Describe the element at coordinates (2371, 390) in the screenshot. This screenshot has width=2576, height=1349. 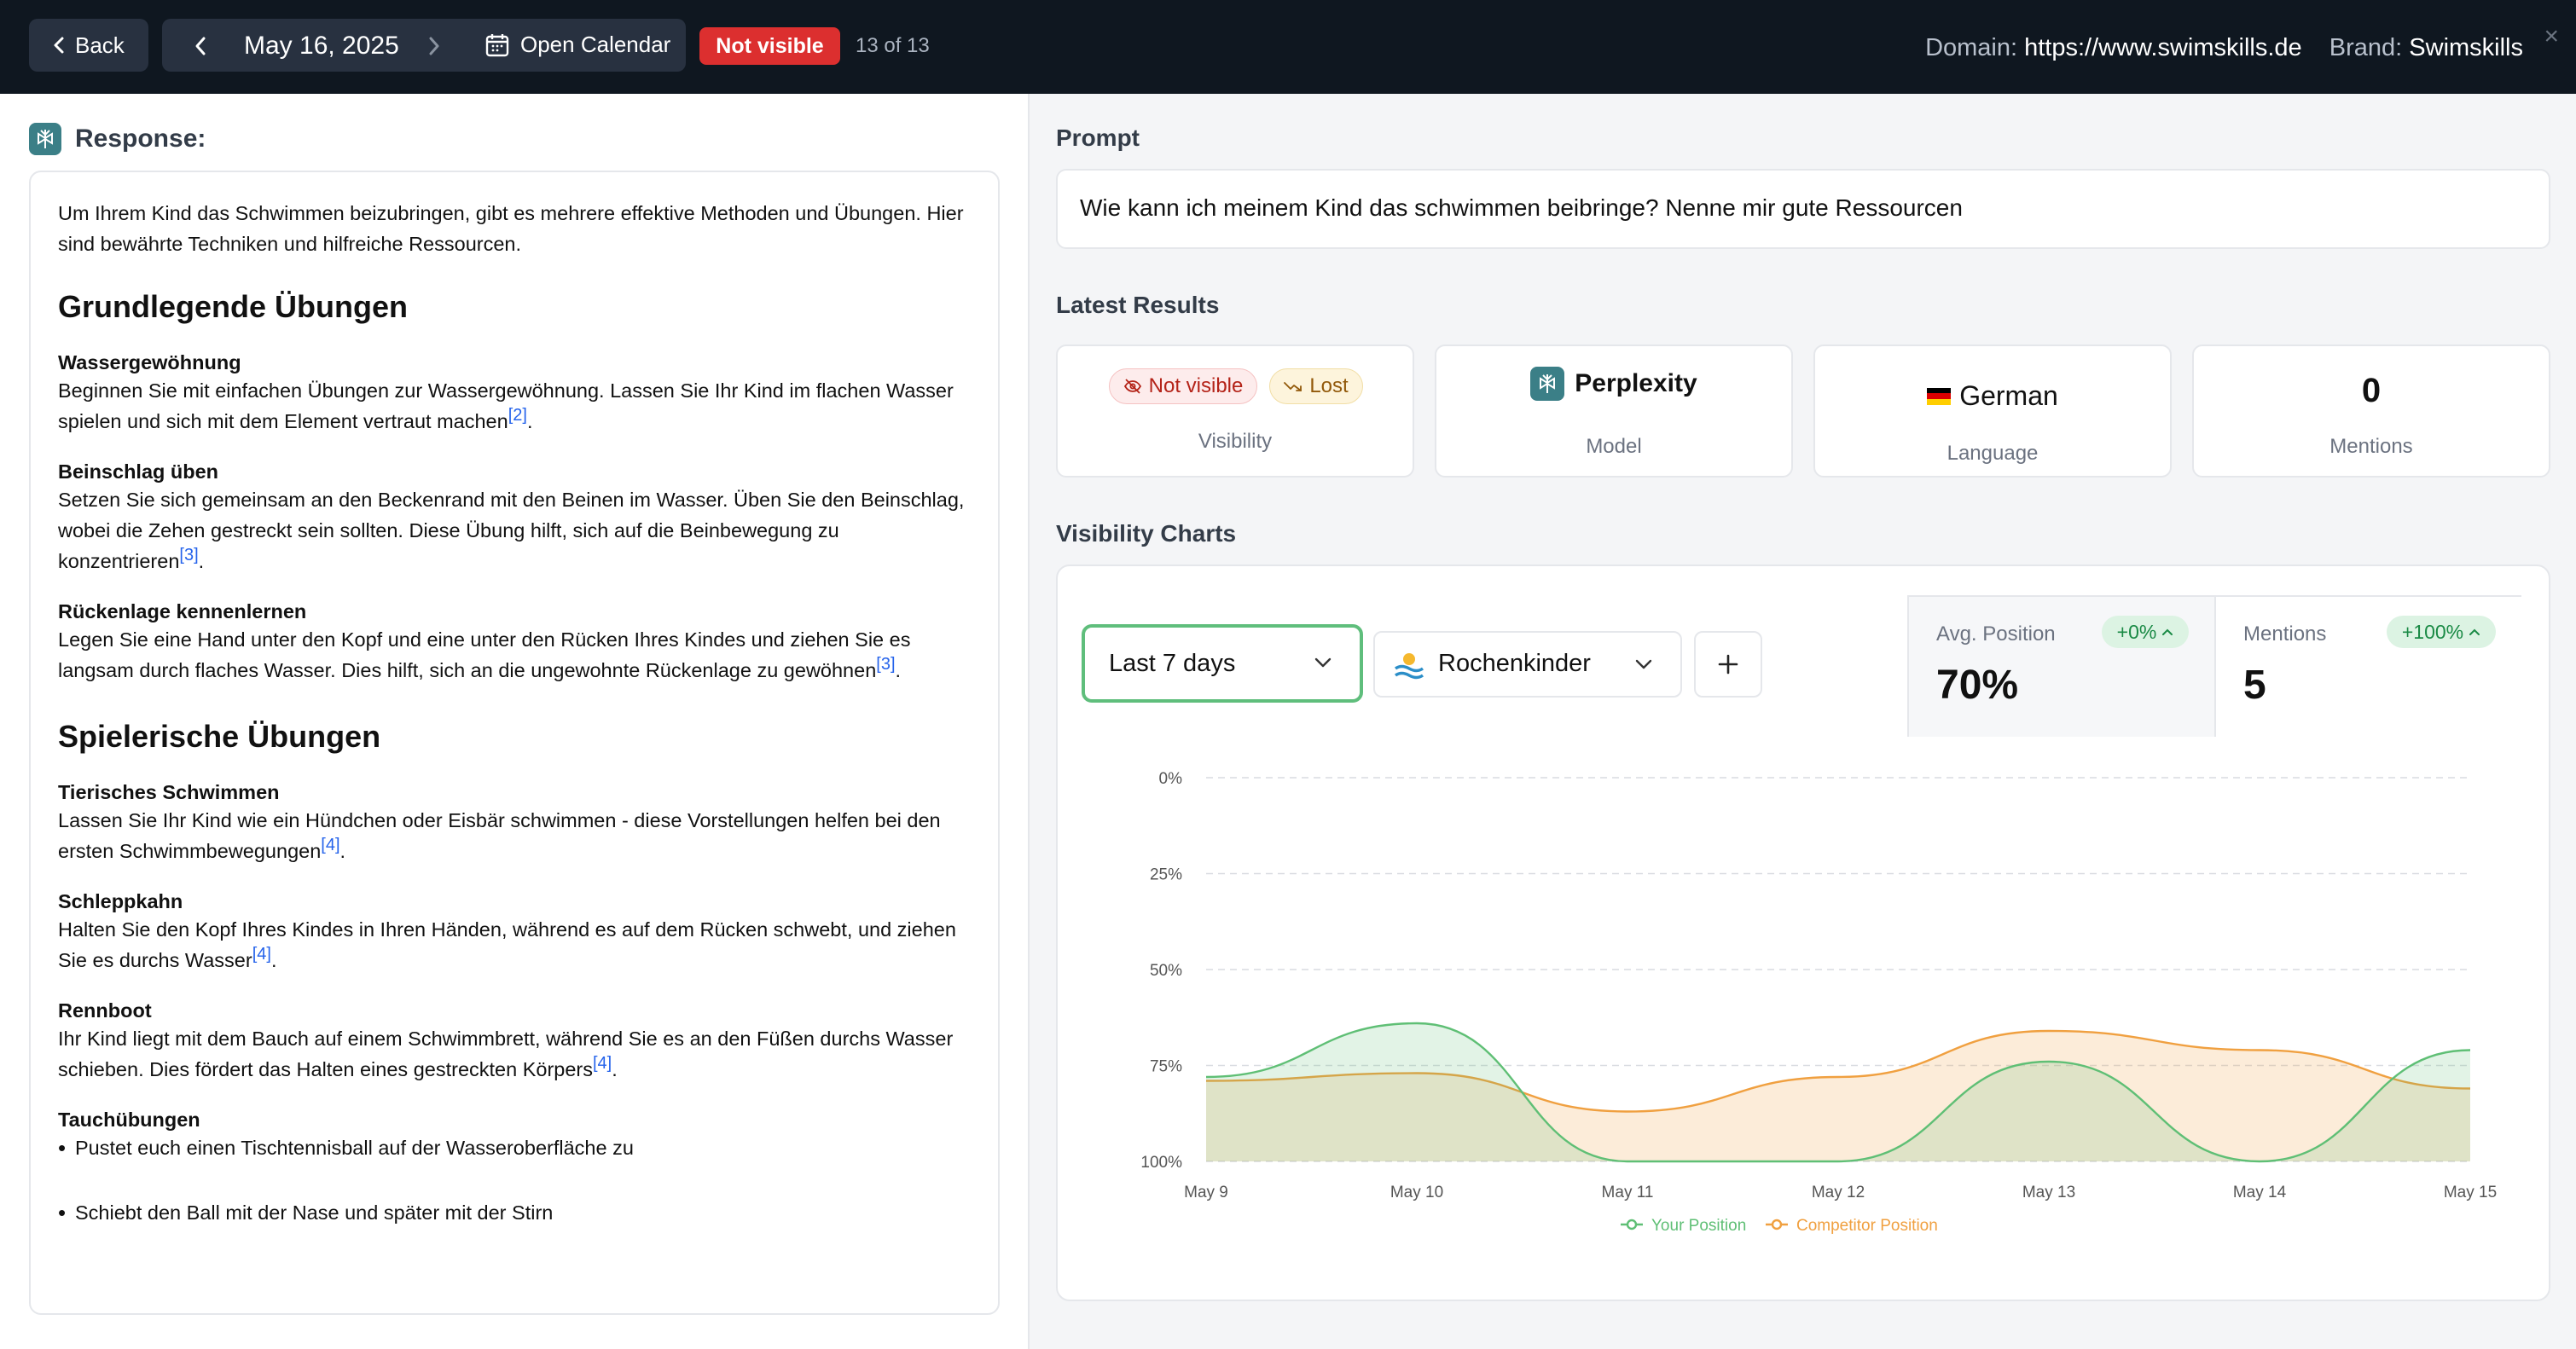
I see `mentions-value: 0` at that location.